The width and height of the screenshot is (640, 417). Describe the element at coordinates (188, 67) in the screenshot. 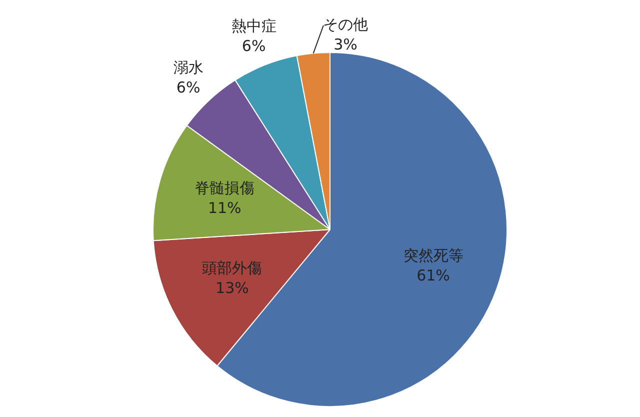

I see `slice-label: 溺水` at that location.